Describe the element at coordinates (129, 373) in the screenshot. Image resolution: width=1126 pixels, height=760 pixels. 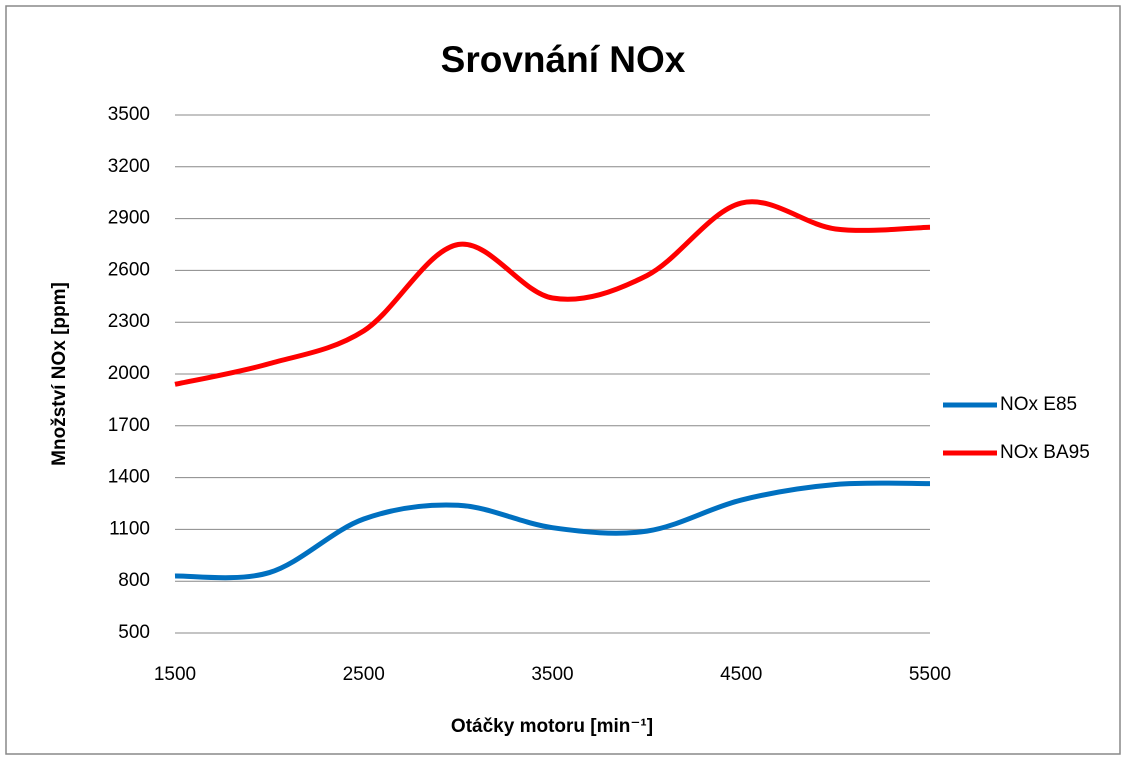
I see `y-tick-label: 2000` at that location.